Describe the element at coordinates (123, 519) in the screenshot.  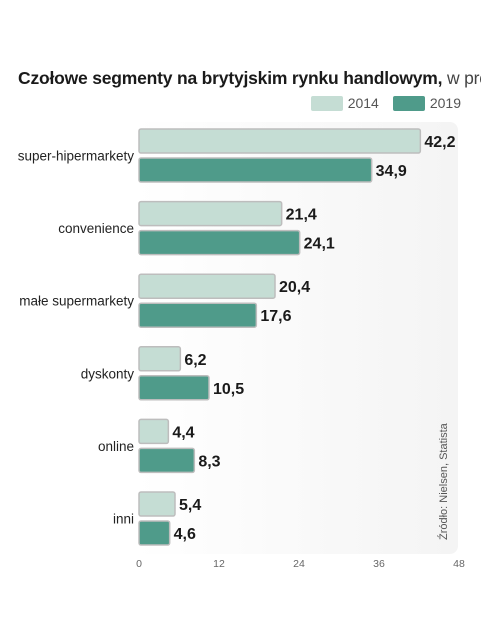
I see `category-label-inni: inni` at that location.